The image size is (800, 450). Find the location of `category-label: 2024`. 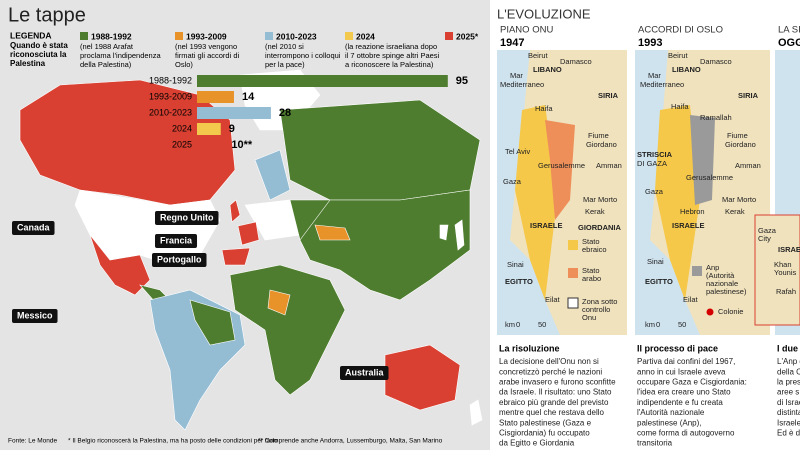

category-label: 2024 is located at coordinates (182, 128).